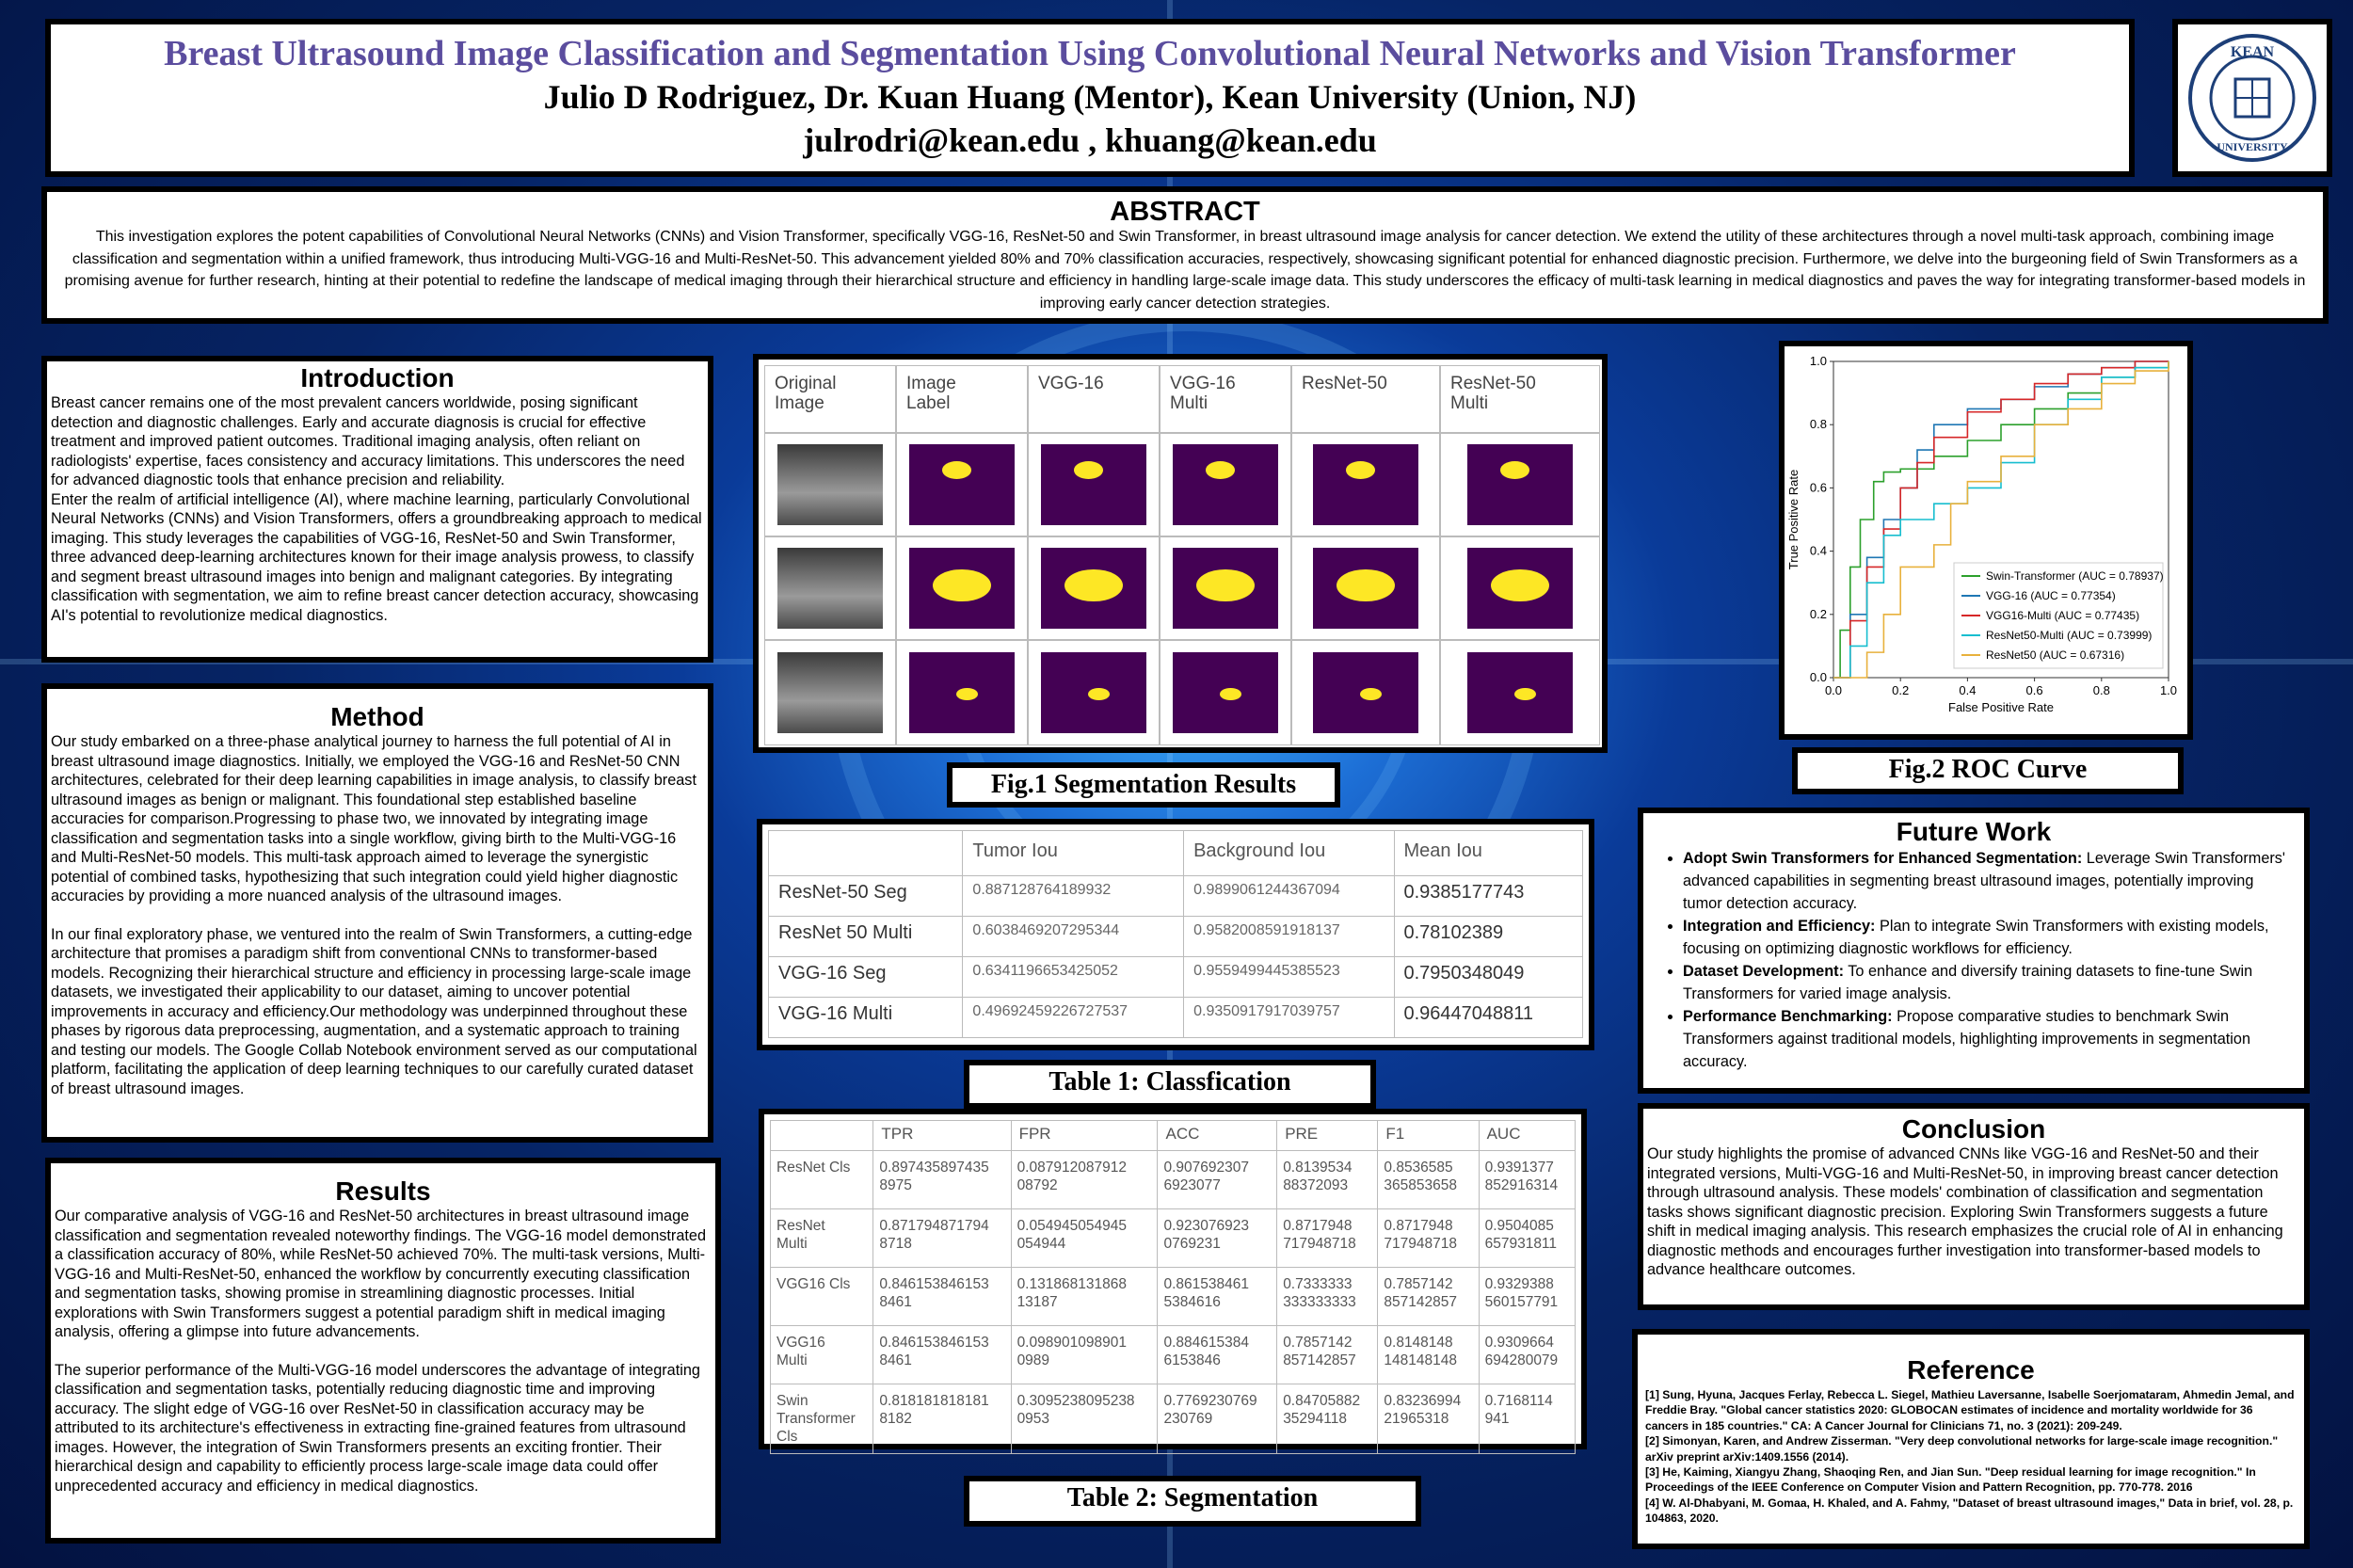 The width and height of the screenshot is (2353, 1568). I want to click on table2-caption: Table 2: Segmentation, so click(1192, 1501).